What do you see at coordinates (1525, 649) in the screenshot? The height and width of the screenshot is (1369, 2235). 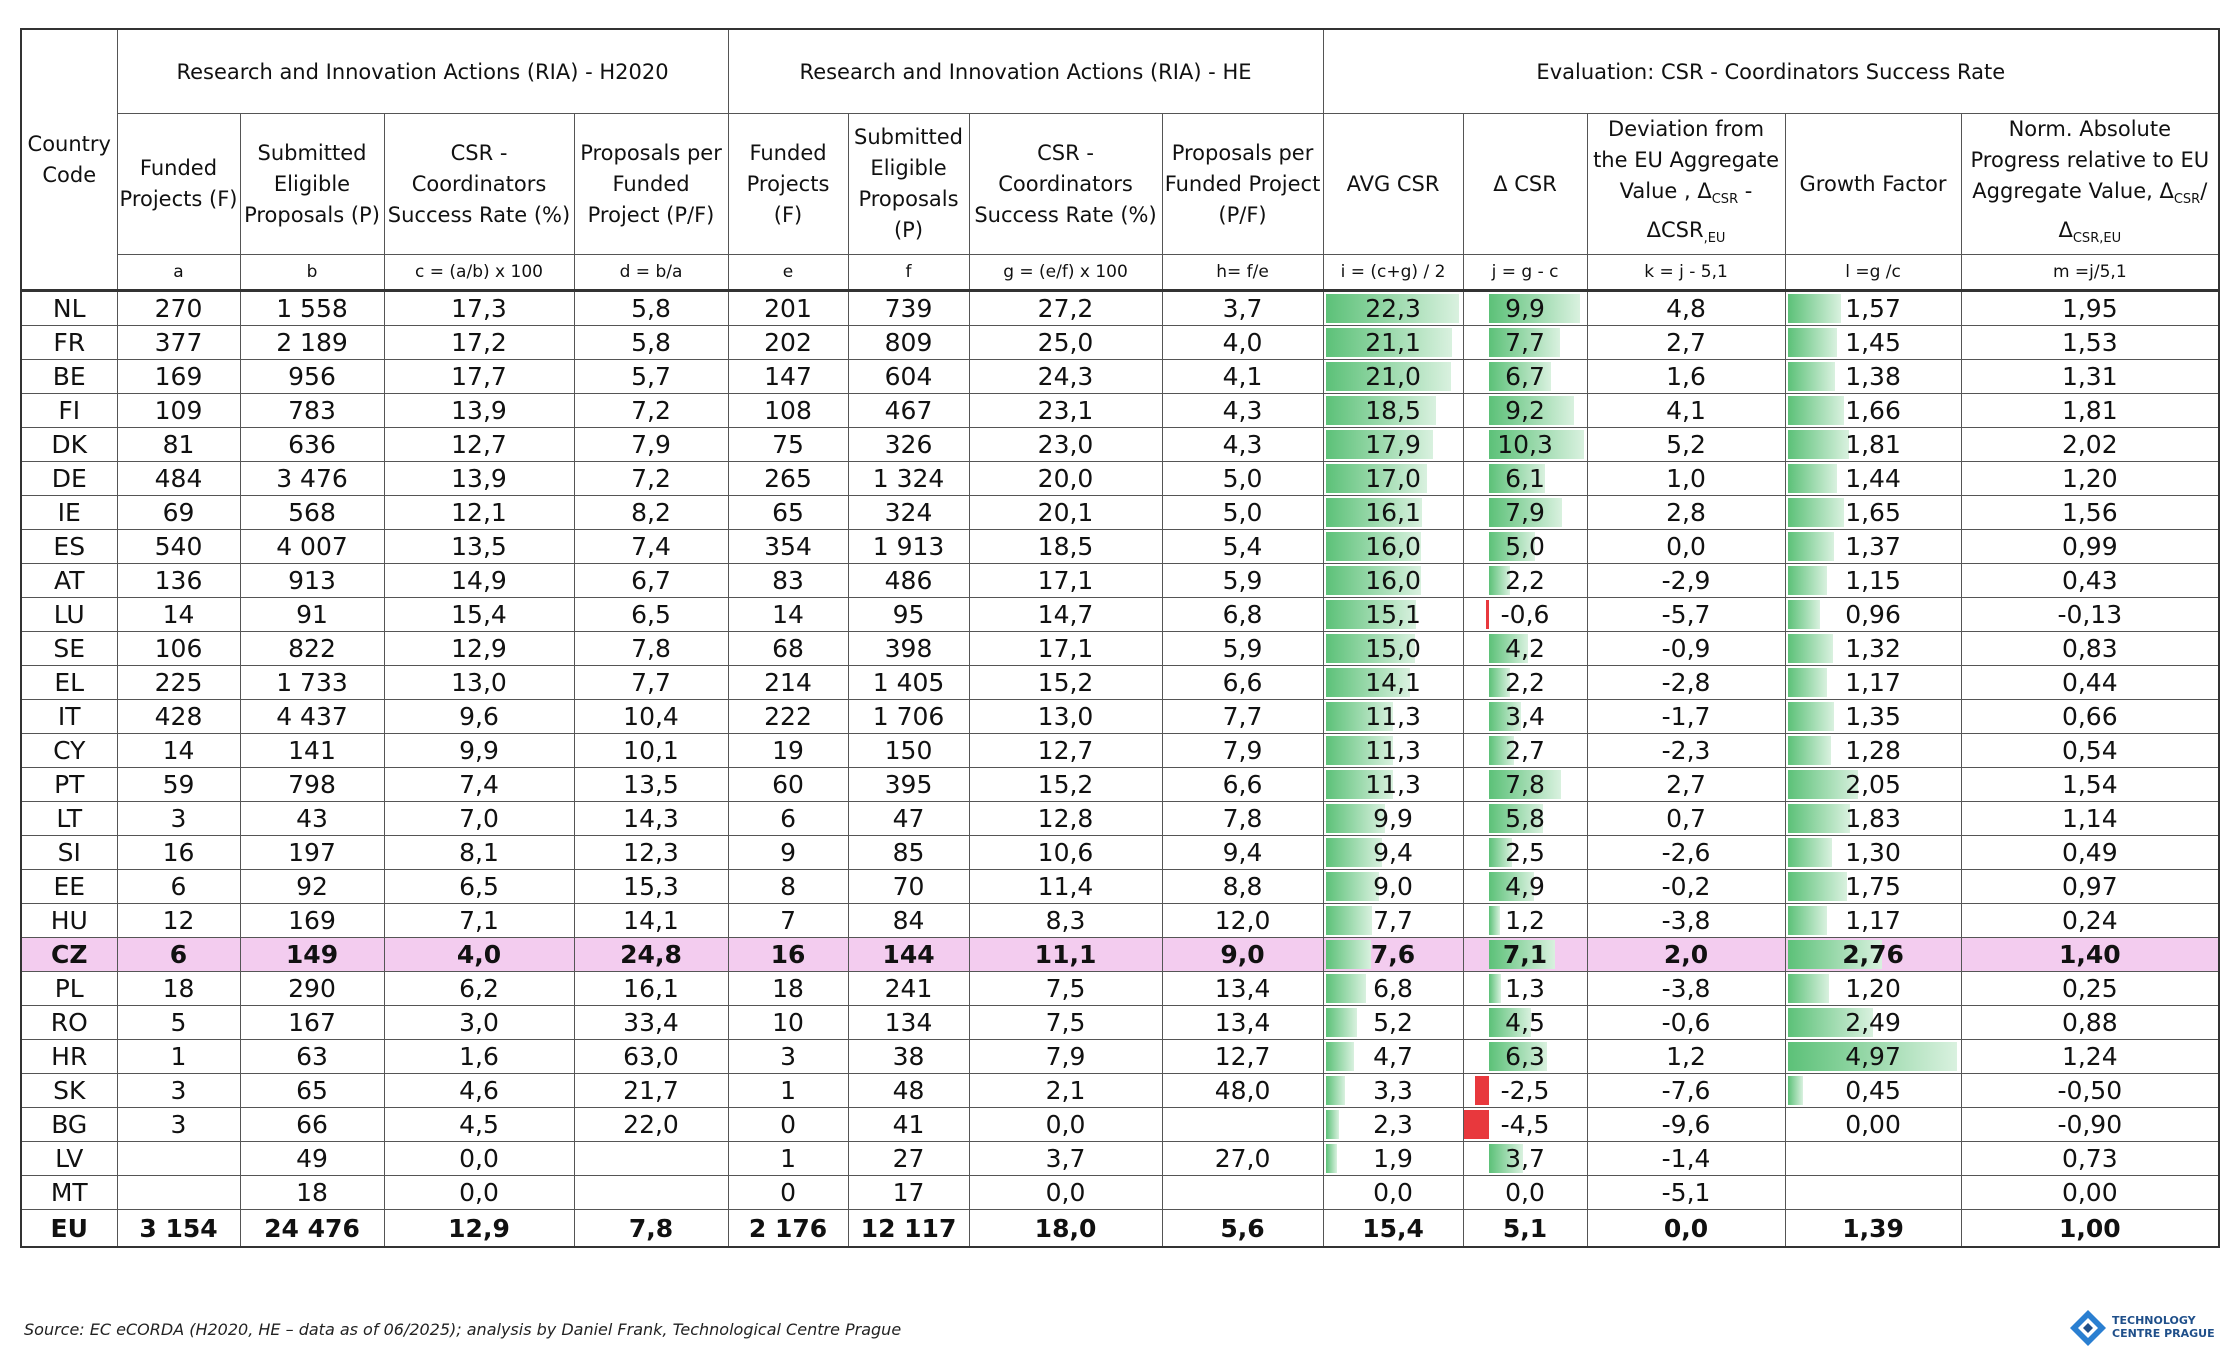 I see `delta-csr-value: 4,2` at bounding box center [1525, 649].